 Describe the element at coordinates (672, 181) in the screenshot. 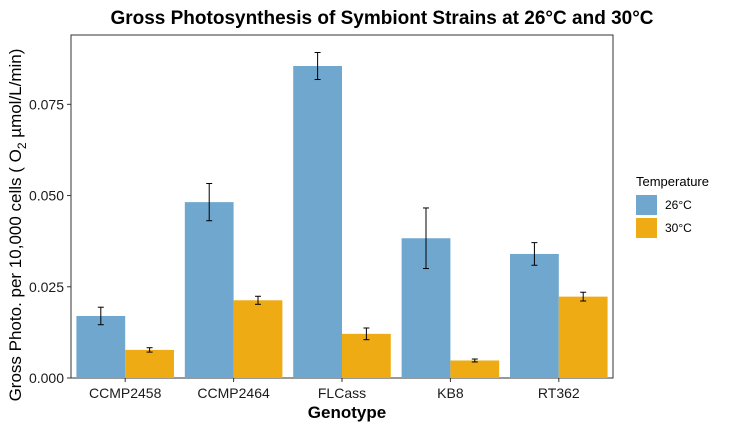

I see `legend-title: Temperature` at that location.